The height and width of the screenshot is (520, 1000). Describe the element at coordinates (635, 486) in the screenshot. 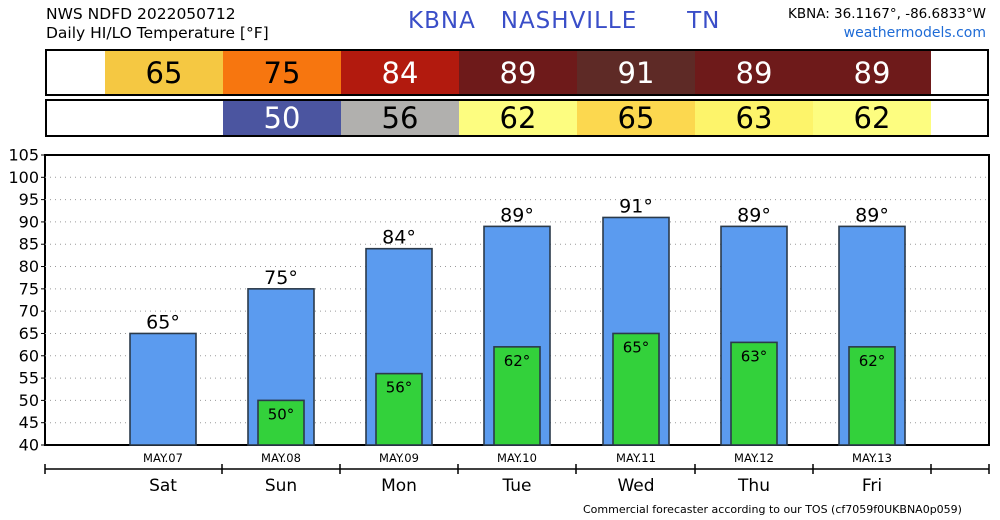

I see `weekday-label: Wed` at that location.